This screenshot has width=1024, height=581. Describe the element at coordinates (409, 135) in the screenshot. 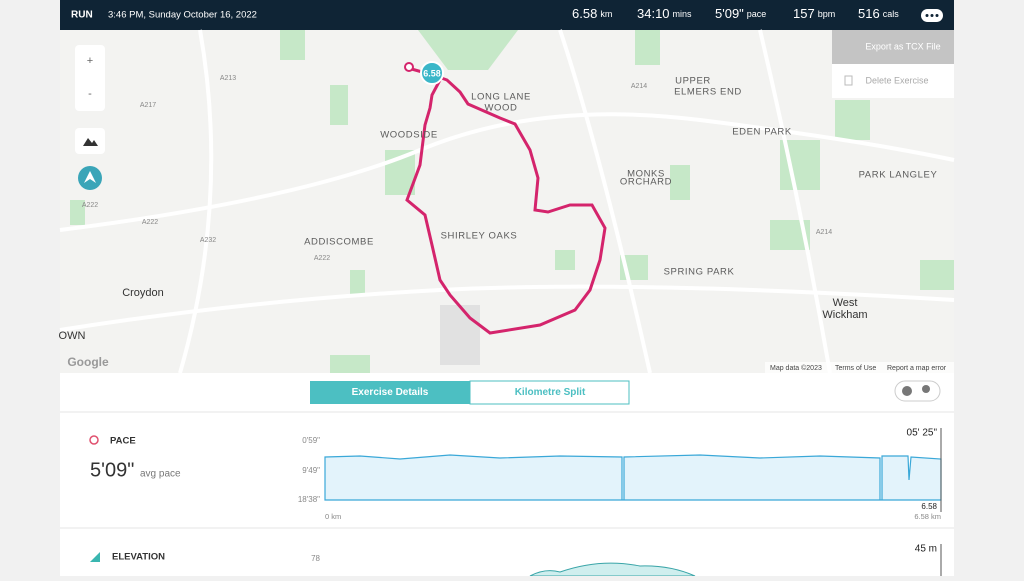

I see `map-label: WOODSIDE` at that location.